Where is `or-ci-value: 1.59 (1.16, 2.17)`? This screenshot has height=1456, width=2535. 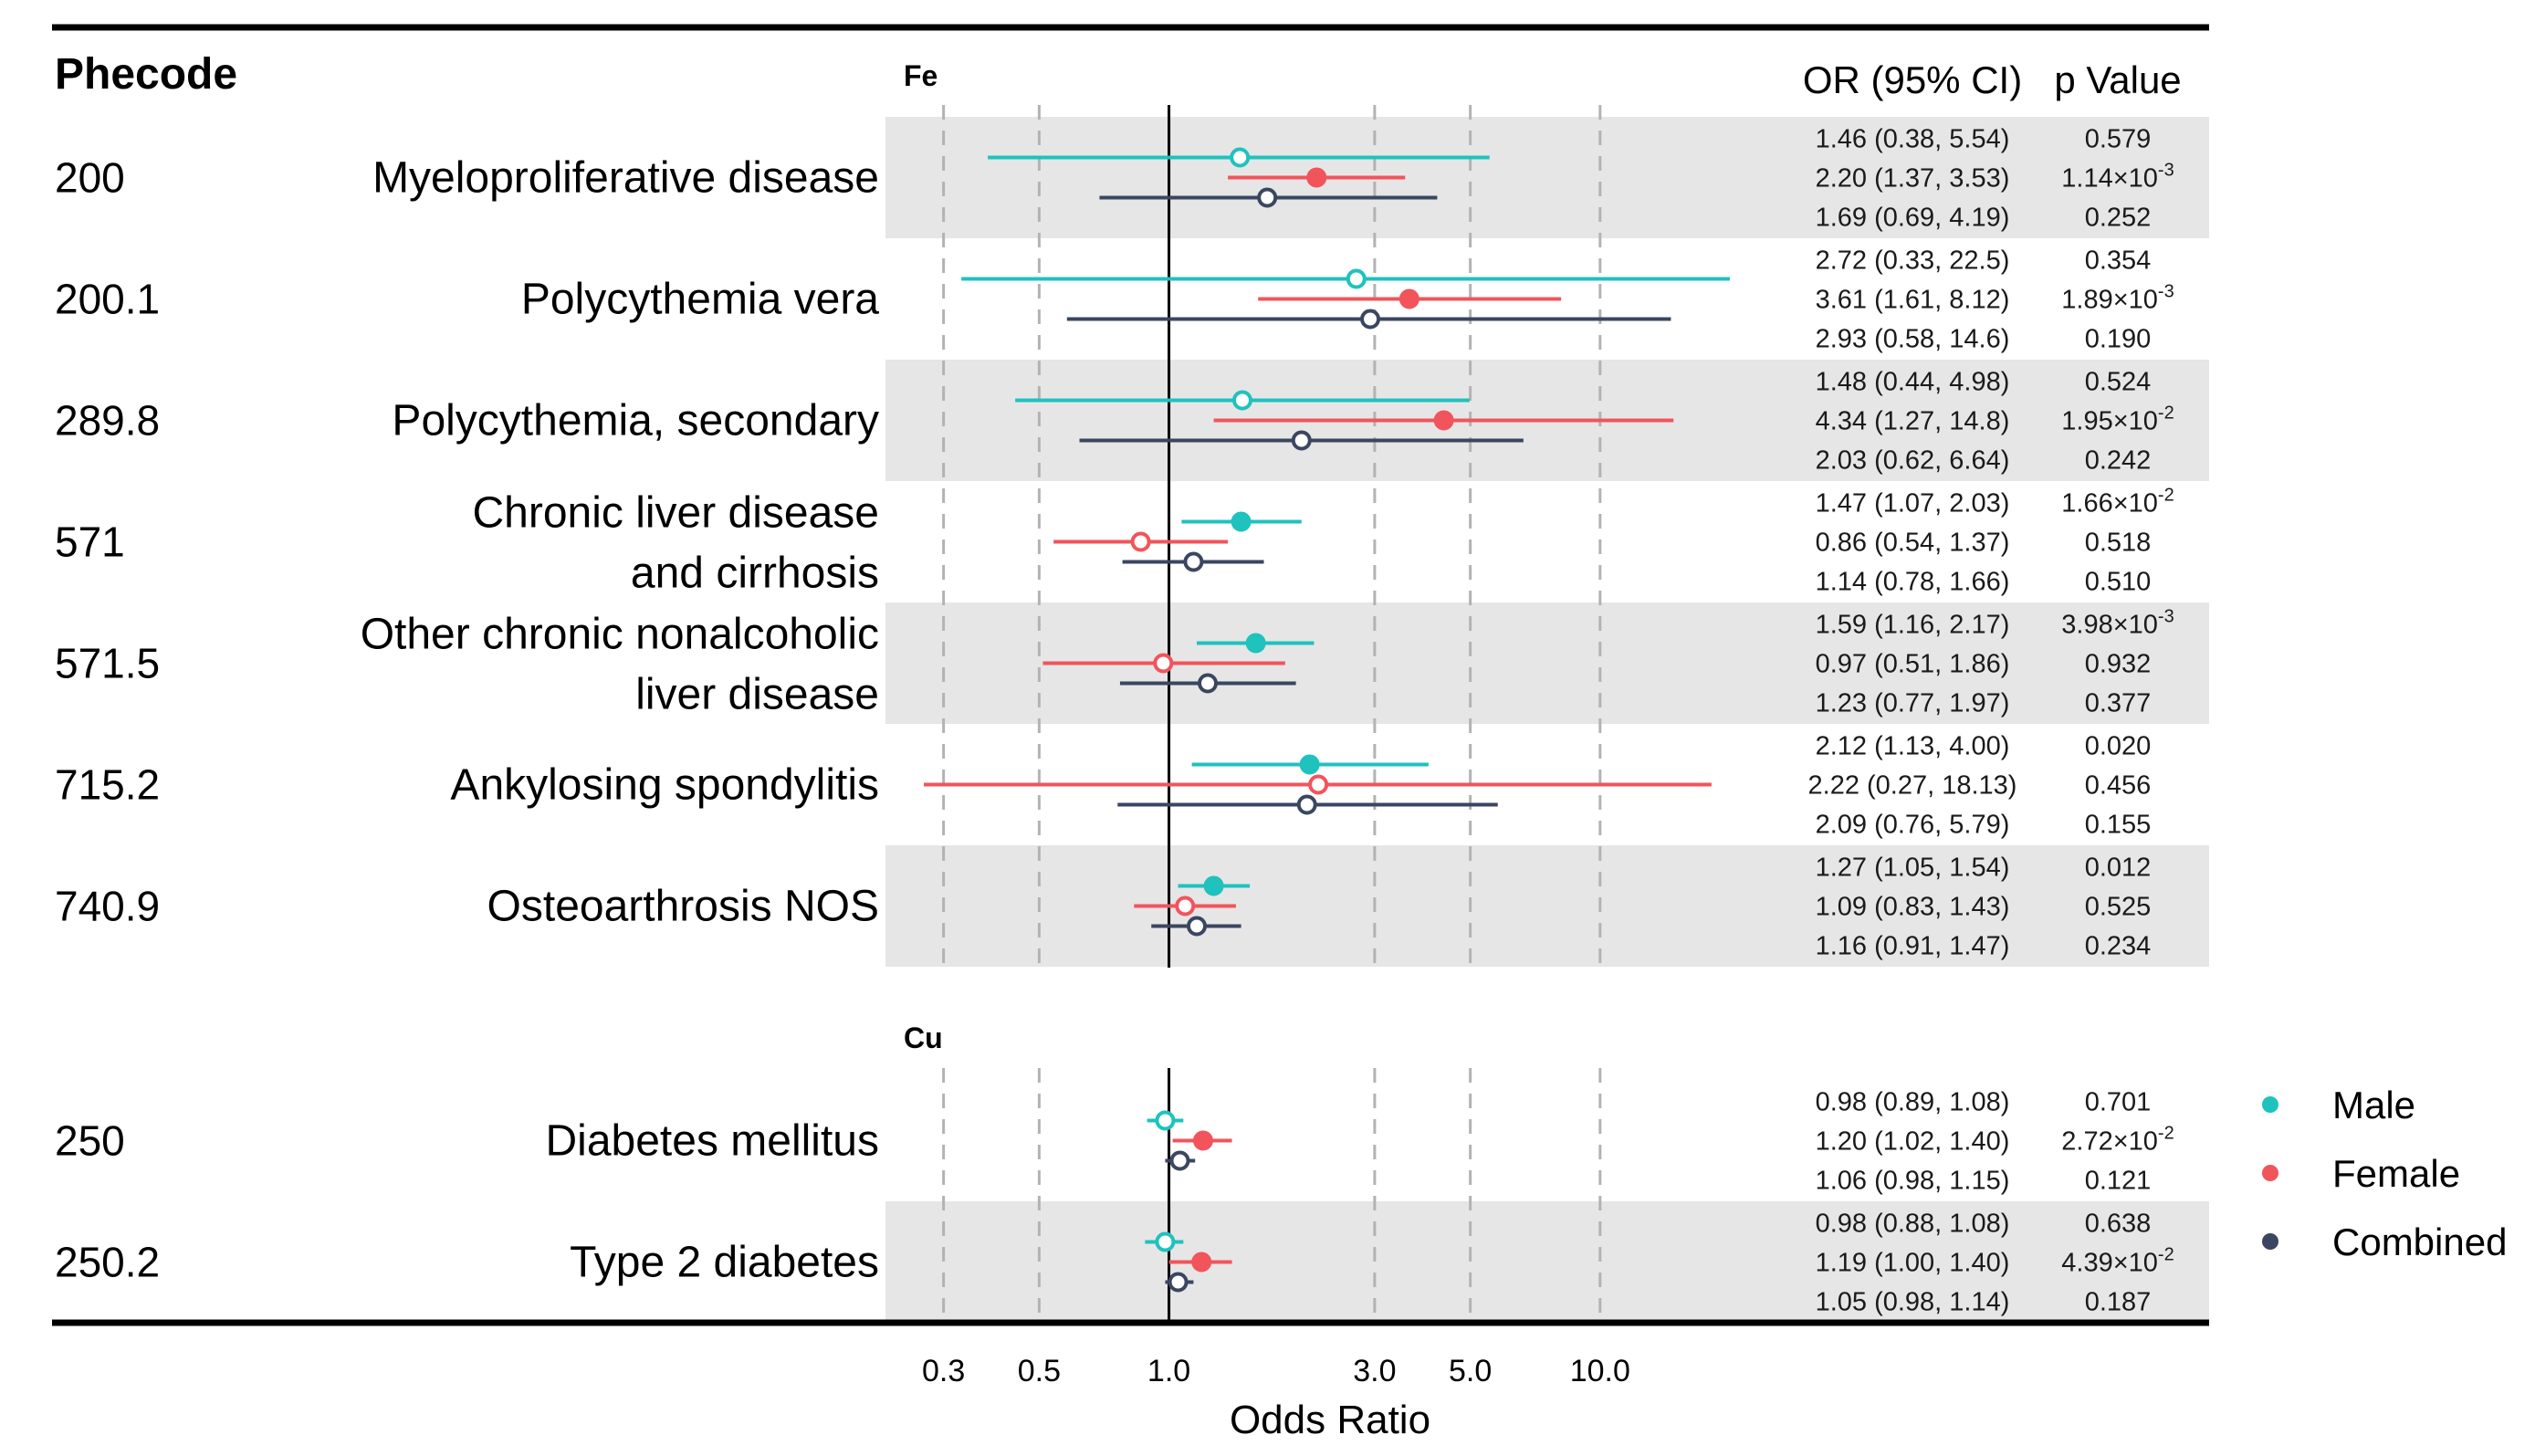 or-ci-value: 1.59 (1.16, 2.17) is located at coordinates (1913, 625).